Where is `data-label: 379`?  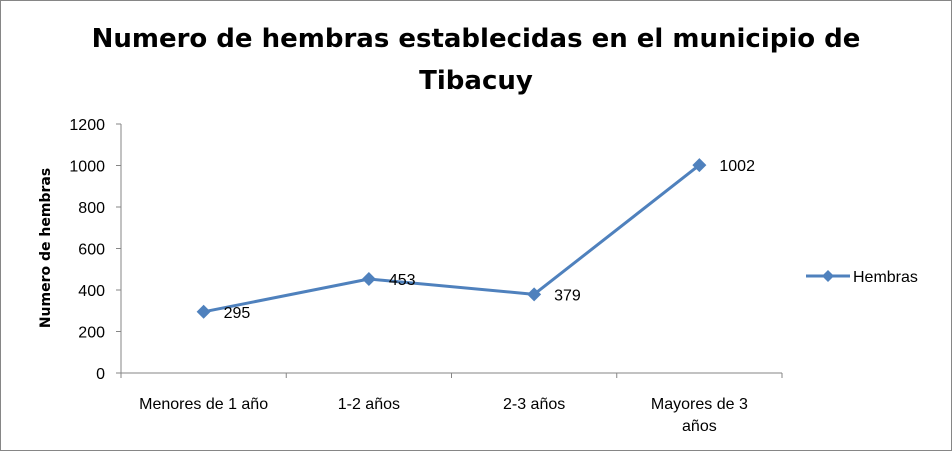
data-label: 379 is located at coordinates (567, 295).